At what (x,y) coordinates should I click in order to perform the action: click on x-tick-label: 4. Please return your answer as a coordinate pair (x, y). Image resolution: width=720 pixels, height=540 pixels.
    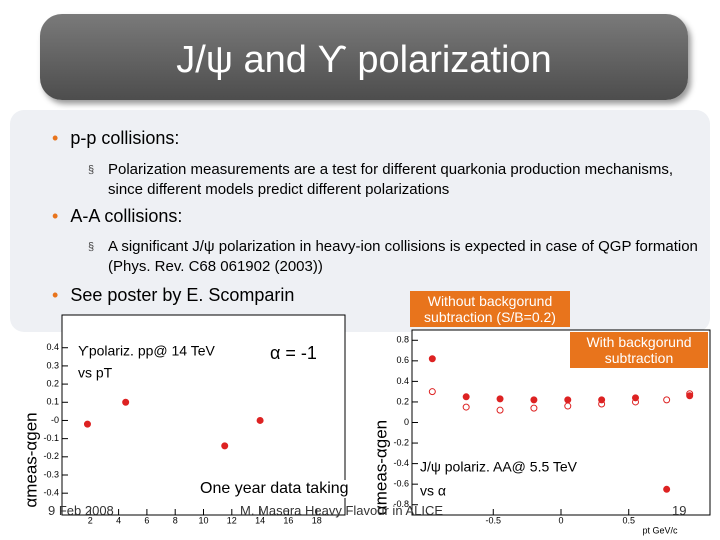
    Looking at the image, I should click on (118, 520).